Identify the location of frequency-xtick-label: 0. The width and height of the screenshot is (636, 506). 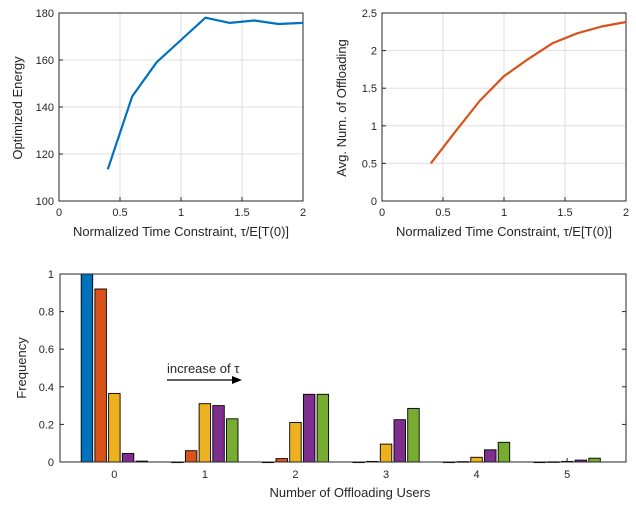
(114, 475).